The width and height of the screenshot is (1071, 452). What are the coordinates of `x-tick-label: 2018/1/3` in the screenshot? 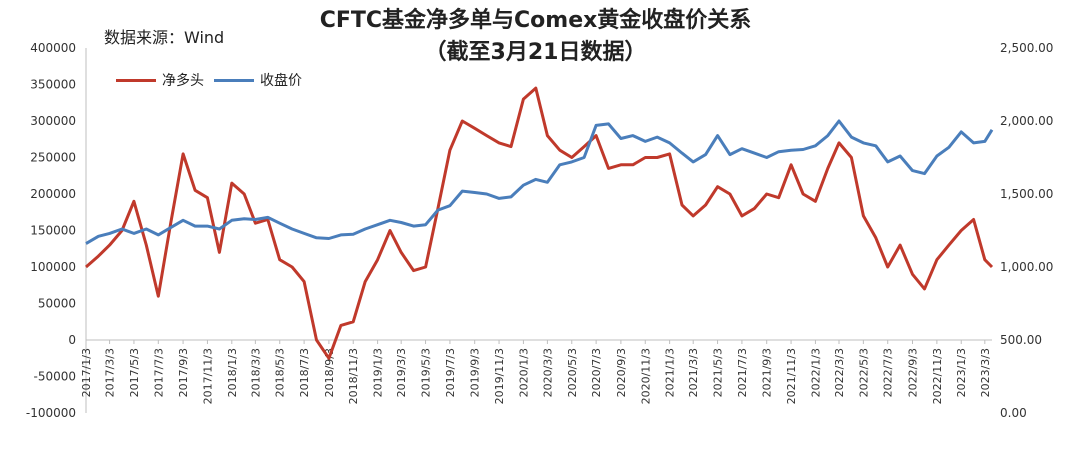 It's located at (232, 372).